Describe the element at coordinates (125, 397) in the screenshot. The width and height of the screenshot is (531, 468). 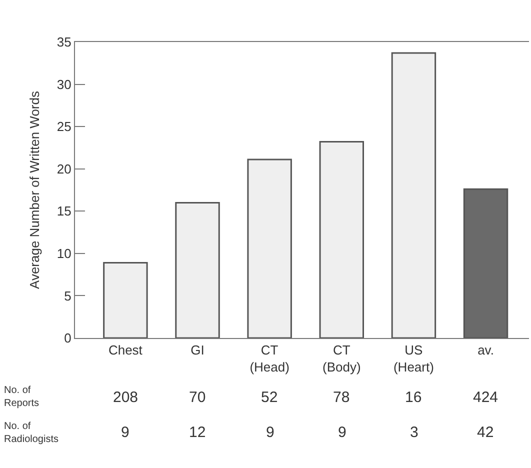
I see `text: 208` at that location.